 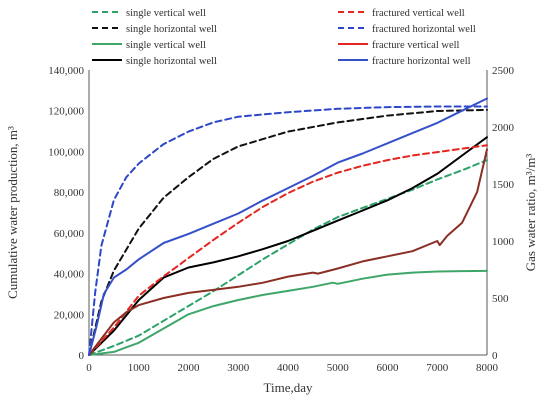 What do you see at coordinates (503, 185) in the screenshot?
I see `right-tick-label: 1500` at bounding box center [503, 185].